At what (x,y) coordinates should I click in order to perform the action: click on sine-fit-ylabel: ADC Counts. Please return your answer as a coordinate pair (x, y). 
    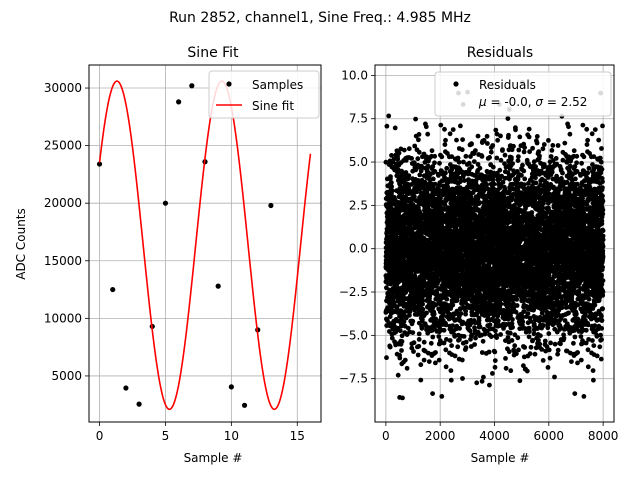
    Looking at the image, I should click on (21, 244).